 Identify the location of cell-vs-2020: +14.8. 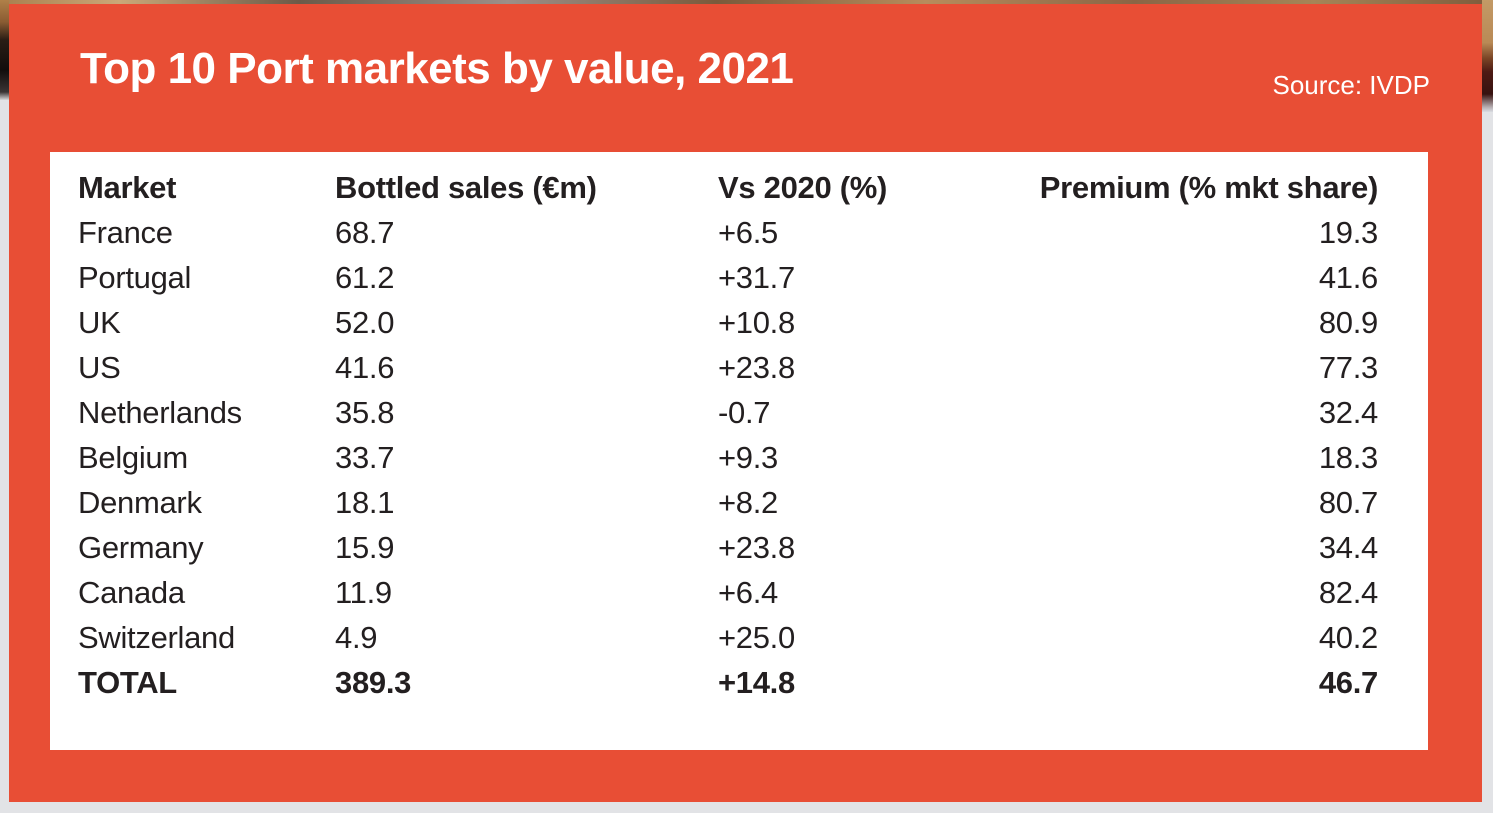
(756, 682).